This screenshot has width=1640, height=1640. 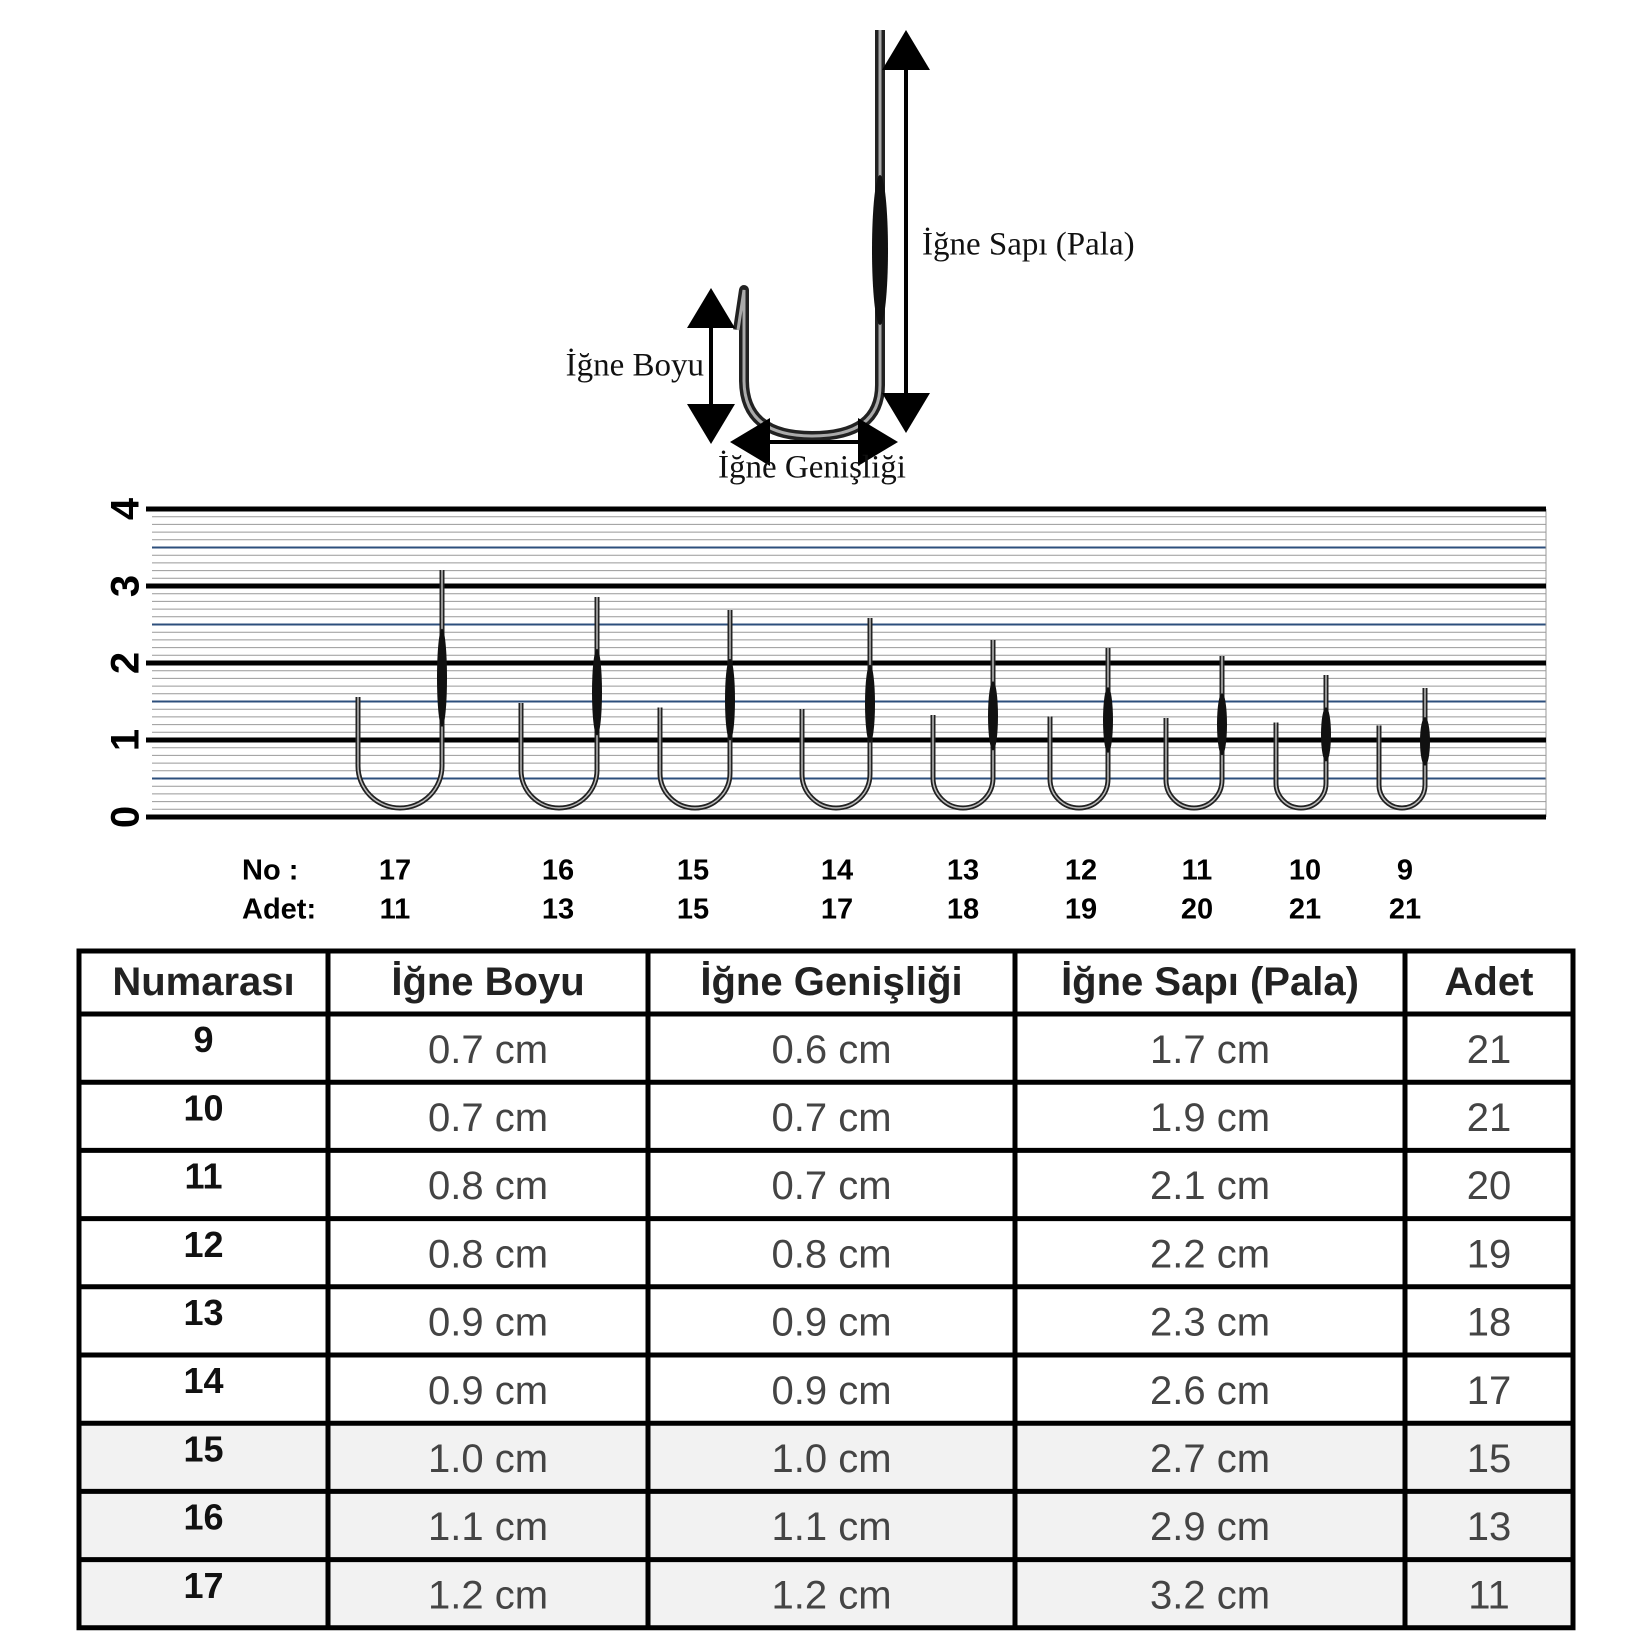 I want to click on hook-number: 9, so click(x=1405, y=871).